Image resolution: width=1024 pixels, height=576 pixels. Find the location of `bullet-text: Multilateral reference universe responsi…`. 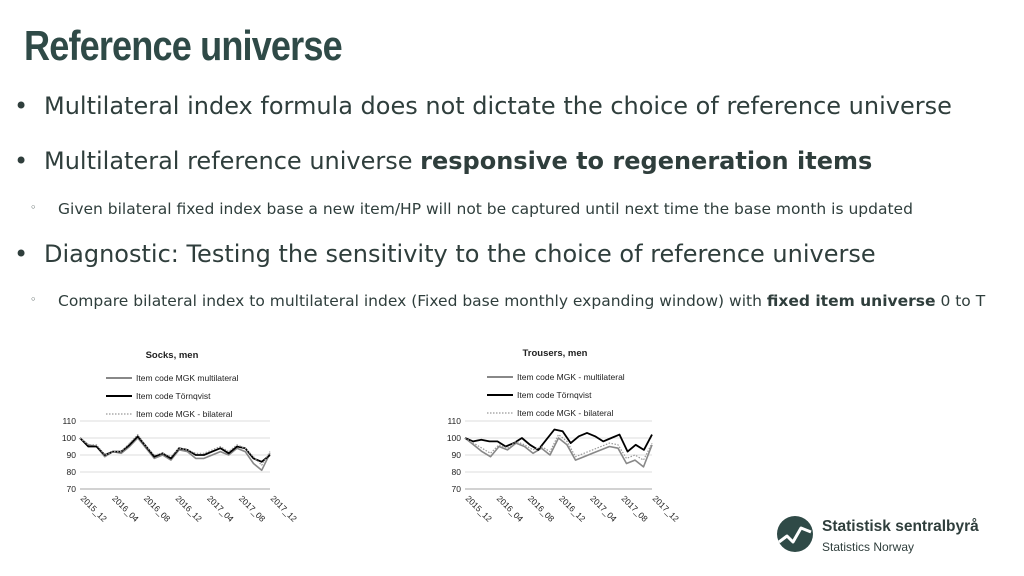

bullet-text: Multilateral reference universe responsi… is located at coordinates (458, 161).